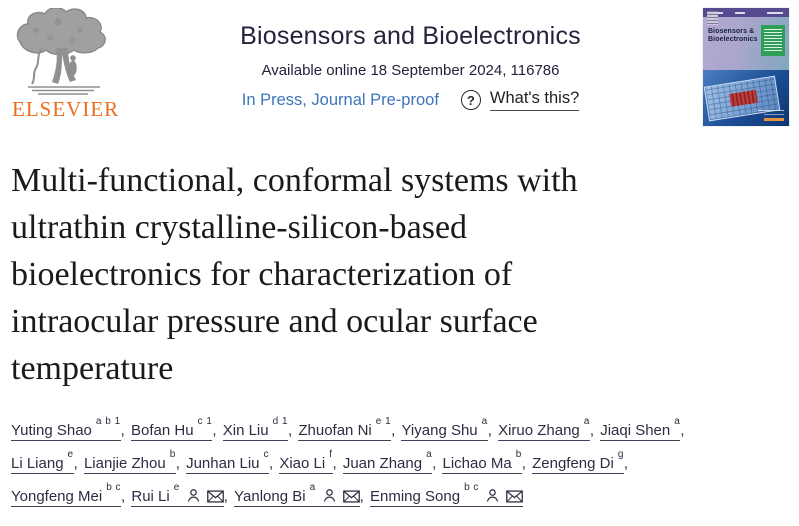  Describe the element at coordinates (124, 463) in the screenshot. I see `author-name: Lianjie Zhou` at that location.